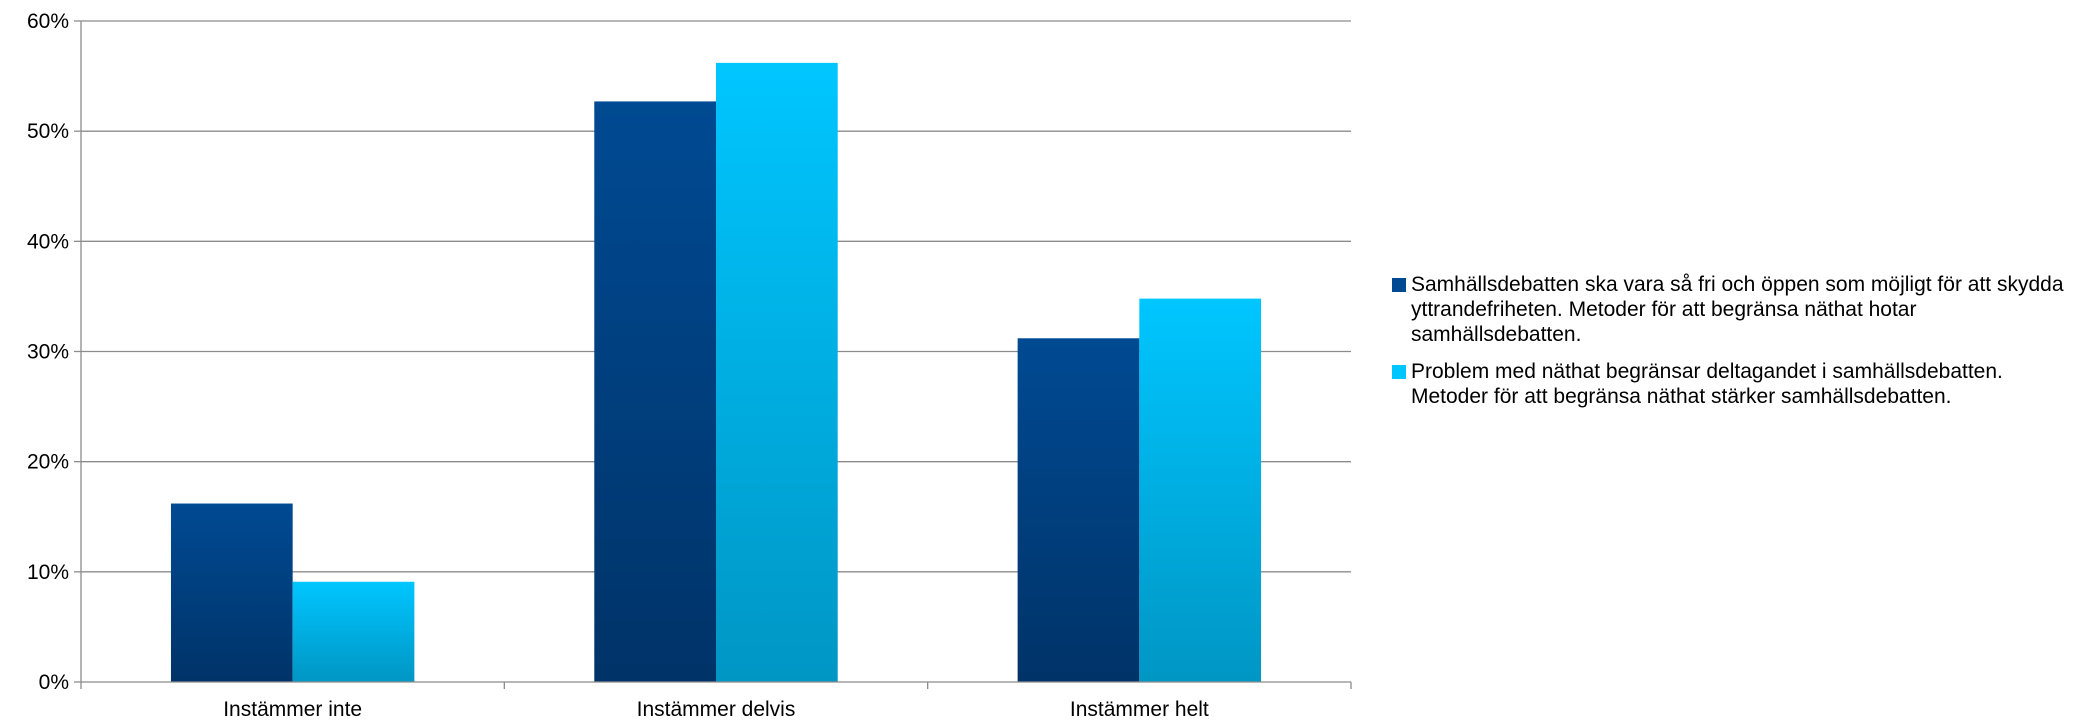 This screenshot has height=724, width=2088. I want to click on y-tick-label: 40%, so click(48, 241).